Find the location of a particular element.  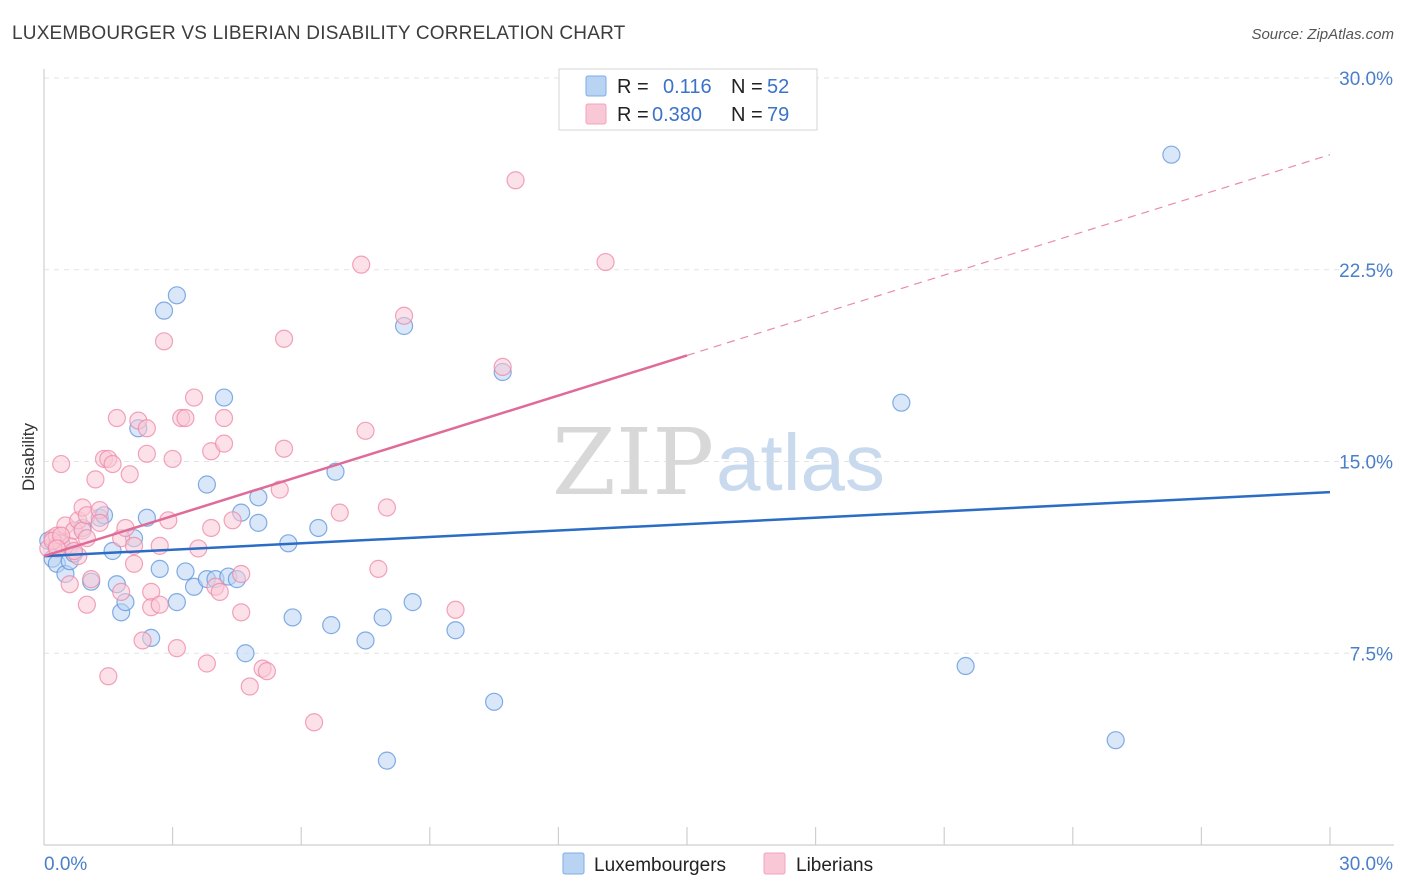

x-tick-labels: 0.0% 30.0% is located at coordinates (718, 864).